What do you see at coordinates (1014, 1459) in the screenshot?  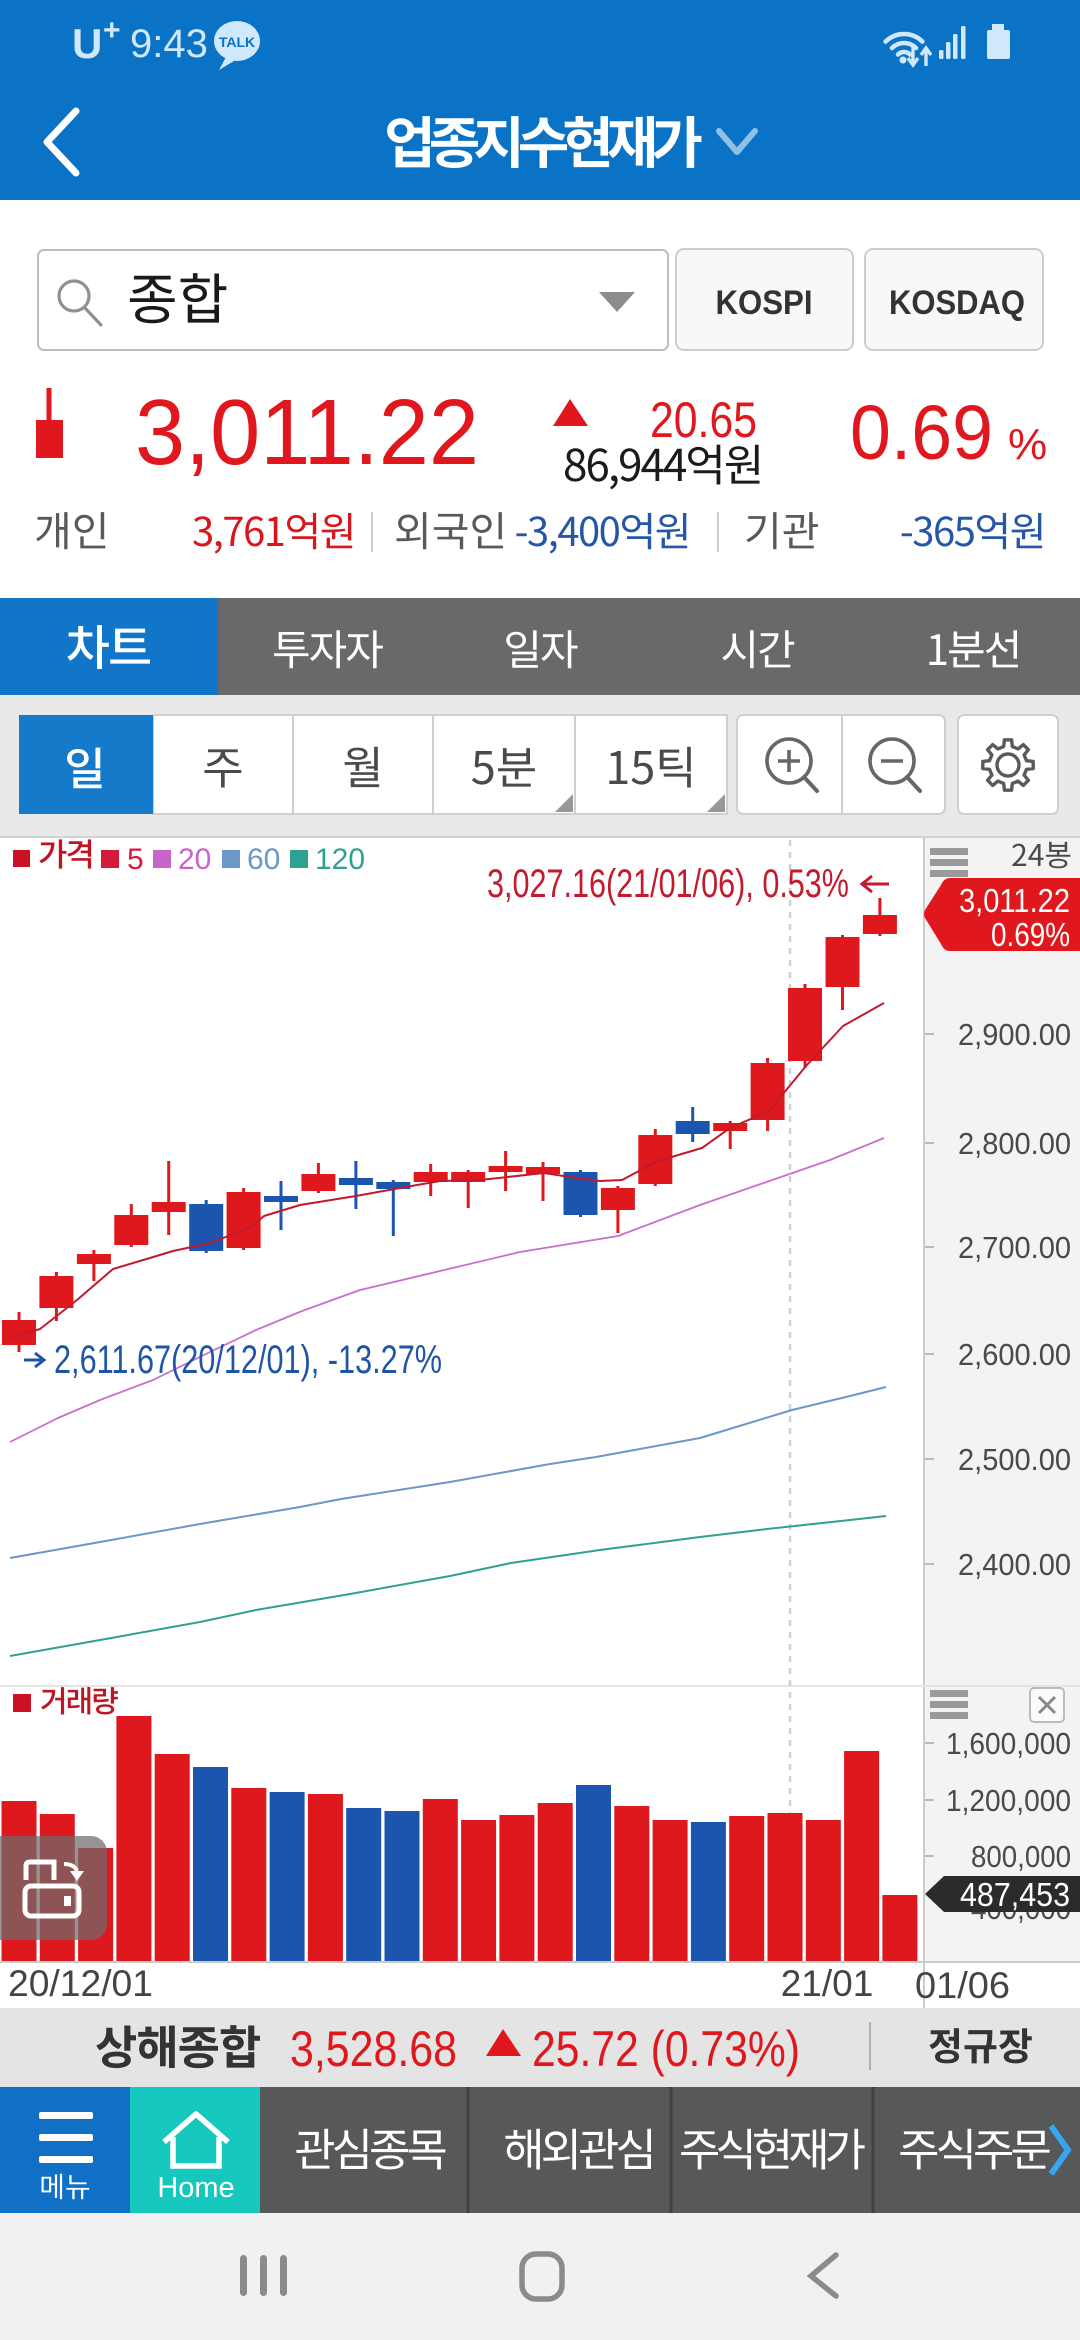 I see `svg-text: 2,500.00` at bounding box center [1014, 1459].